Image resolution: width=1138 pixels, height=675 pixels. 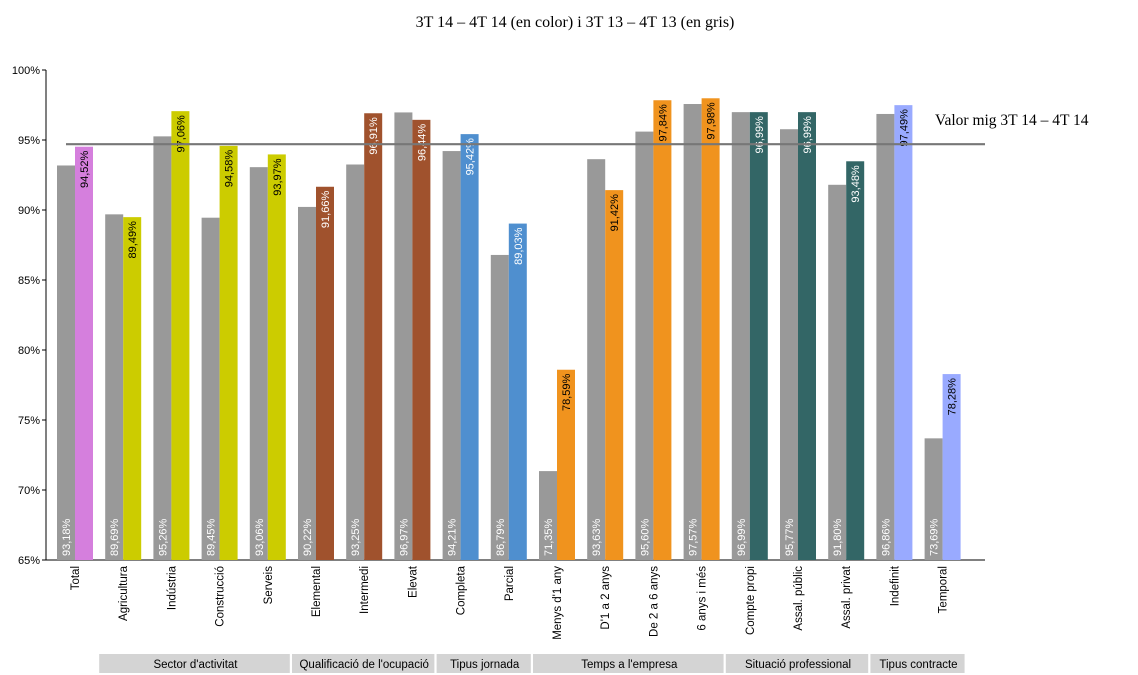 I want to click on group-label: Sector d'activitat, so click(x=195, y=665).